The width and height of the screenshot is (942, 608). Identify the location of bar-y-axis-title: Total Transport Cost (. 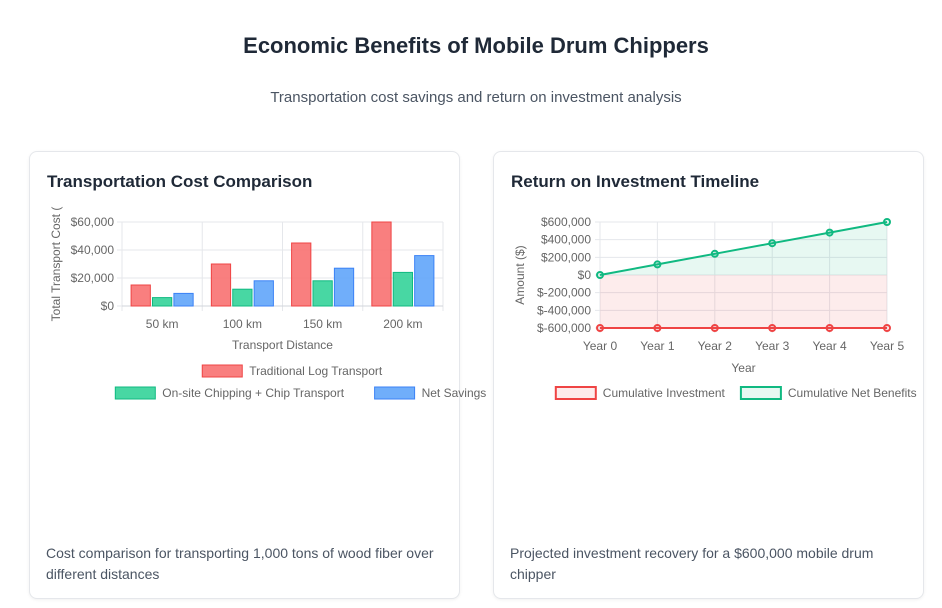
(56, 264).